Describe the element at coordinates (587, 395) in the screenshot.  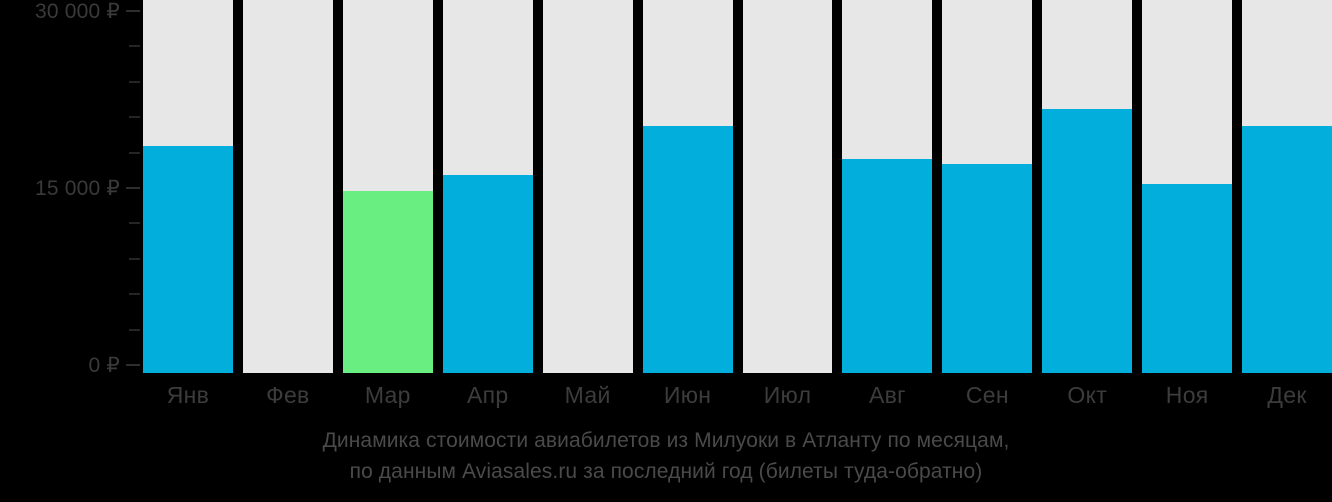
I see `x-axis-label-май: Май` at that location.